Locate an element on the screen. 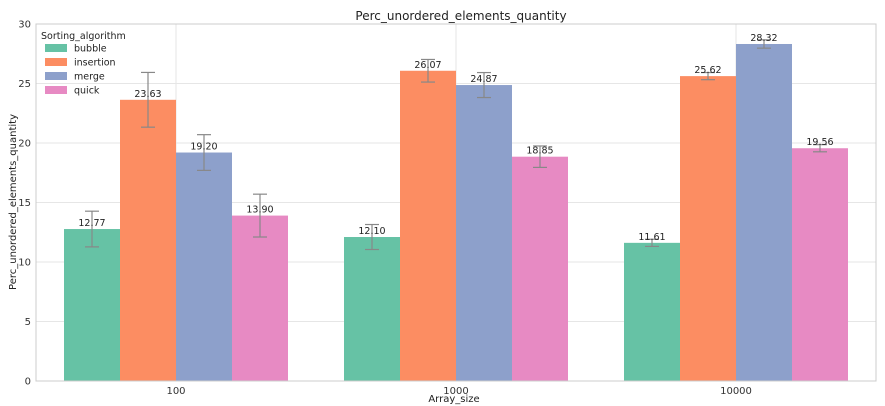 The height and width of the screenshot is (406, 885). data-label: 13.90 is located at coordinates (259, 210).